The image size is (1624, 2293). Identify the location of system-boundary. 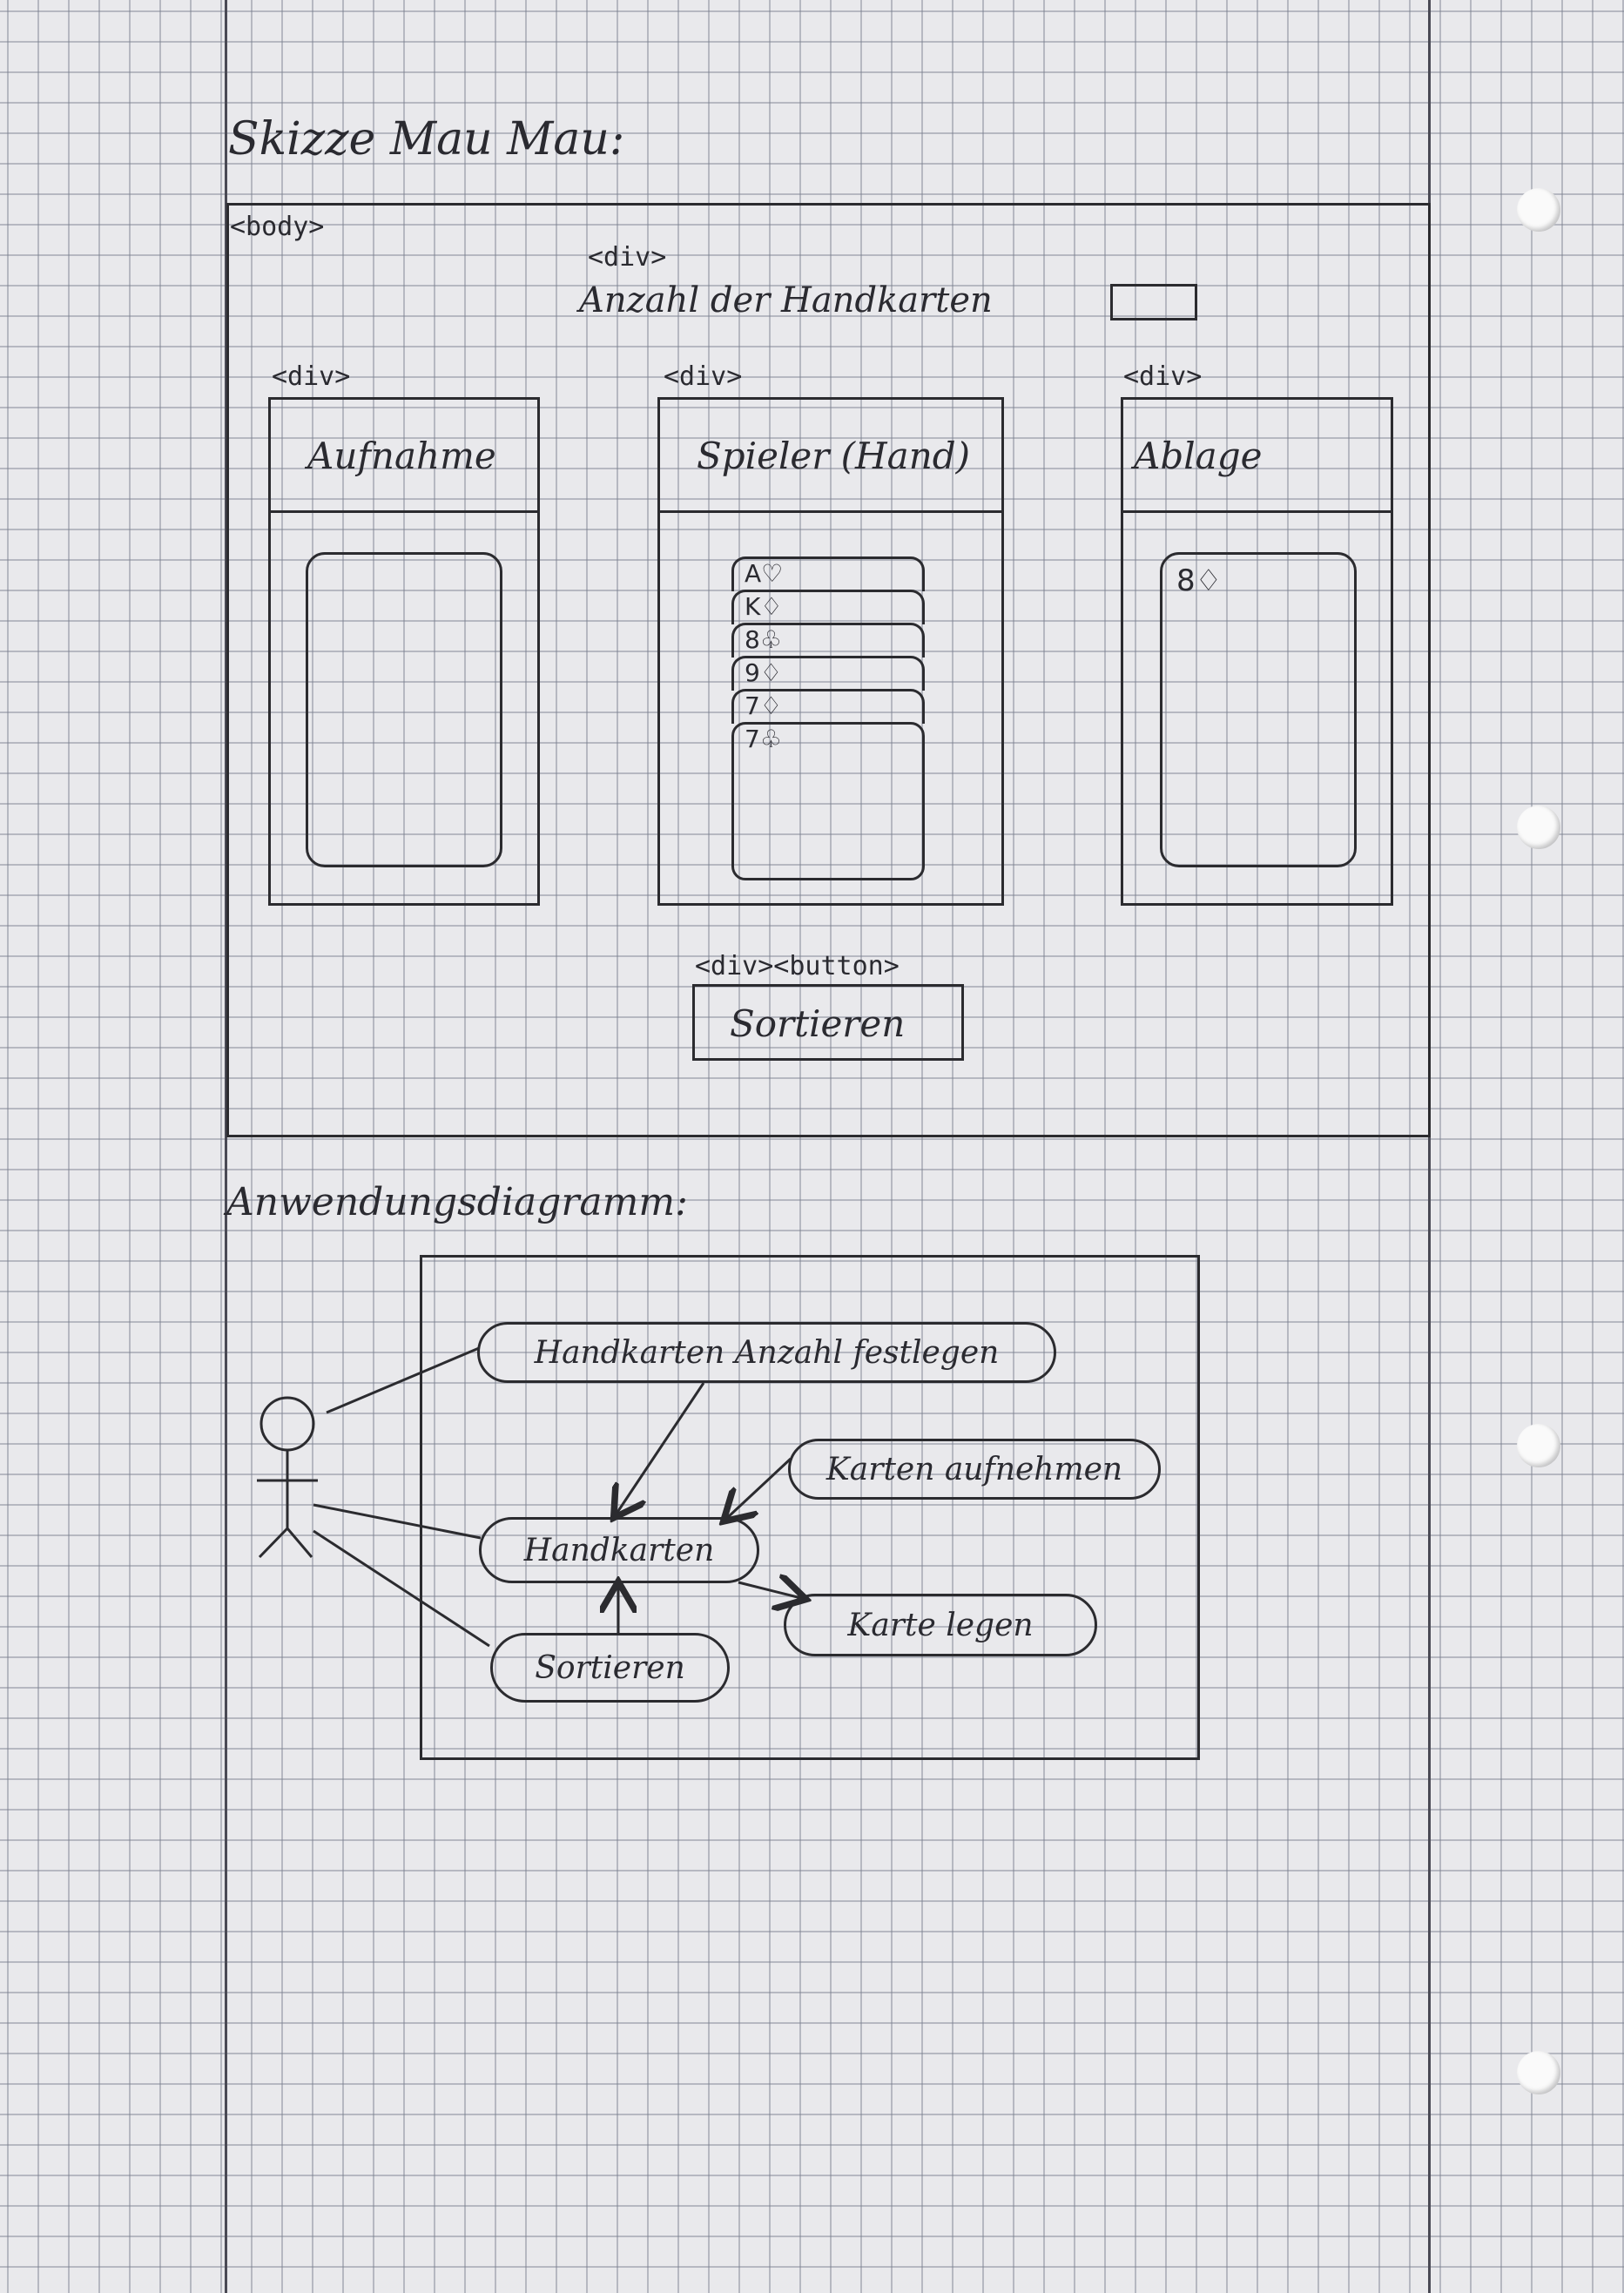
(810, 1507).